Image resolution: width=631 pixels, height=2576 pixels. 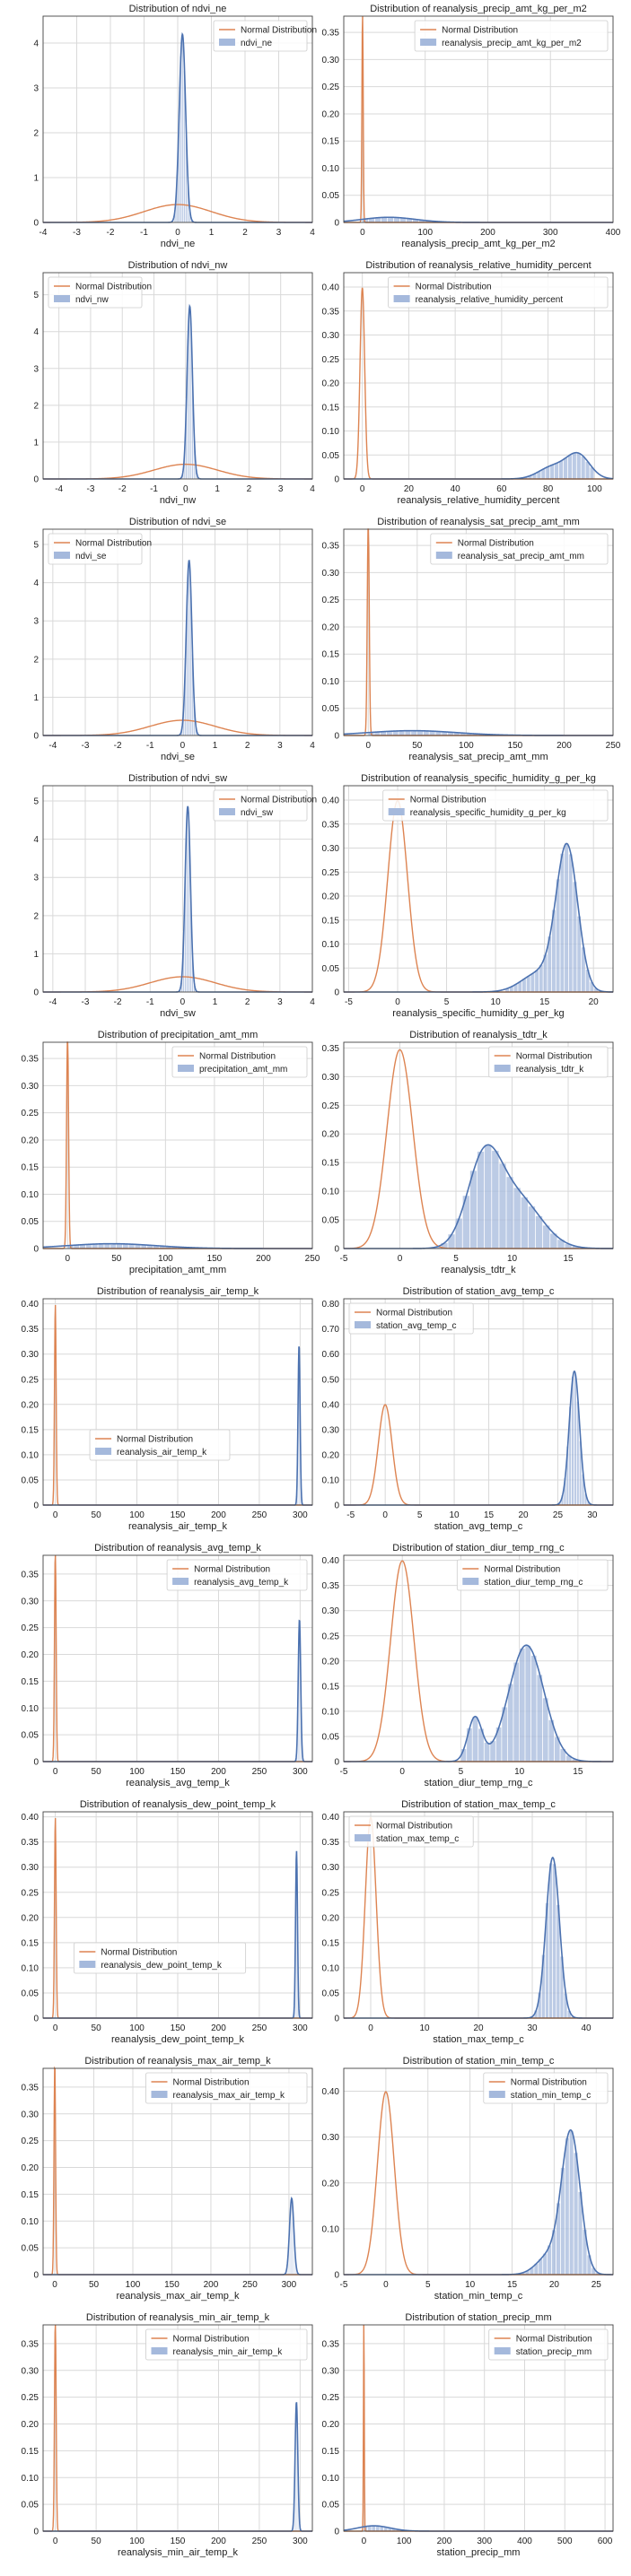 I want to click on y-tick-label: 3, so click(x=36, y=369).